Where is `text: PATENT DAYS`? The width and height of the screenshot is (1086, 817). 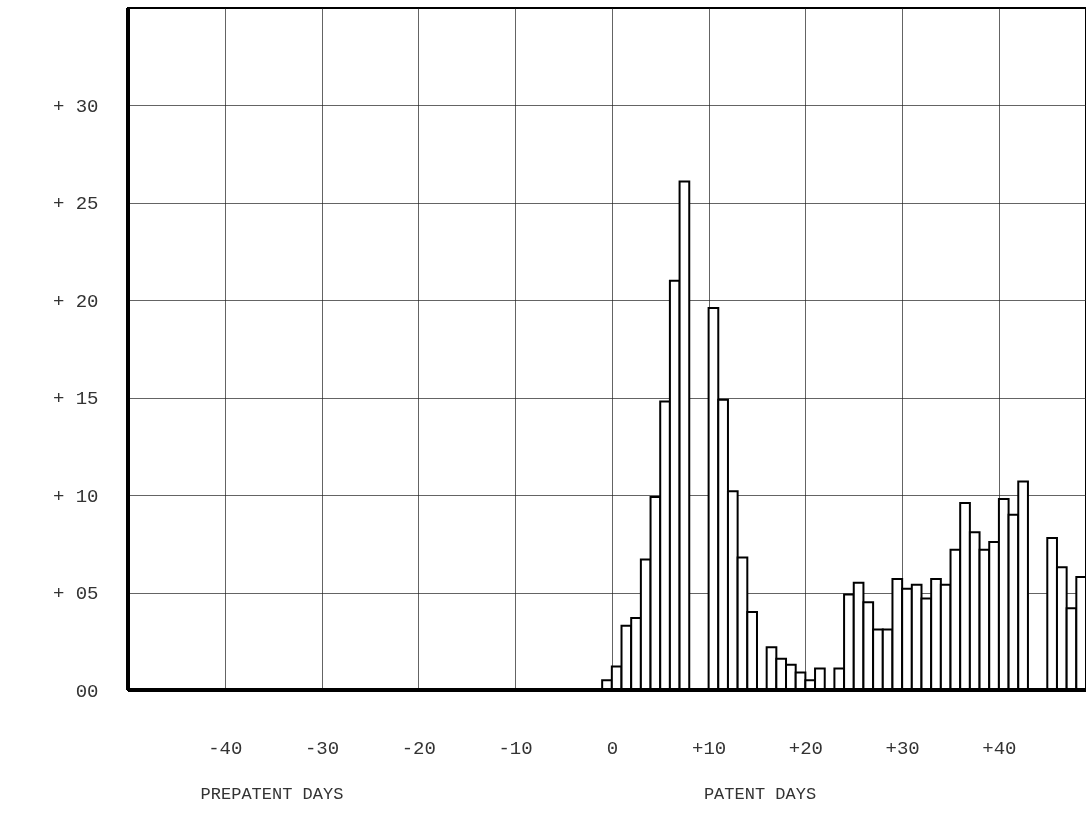 text: PATENT DAYS is located at coordinates (760, 794).